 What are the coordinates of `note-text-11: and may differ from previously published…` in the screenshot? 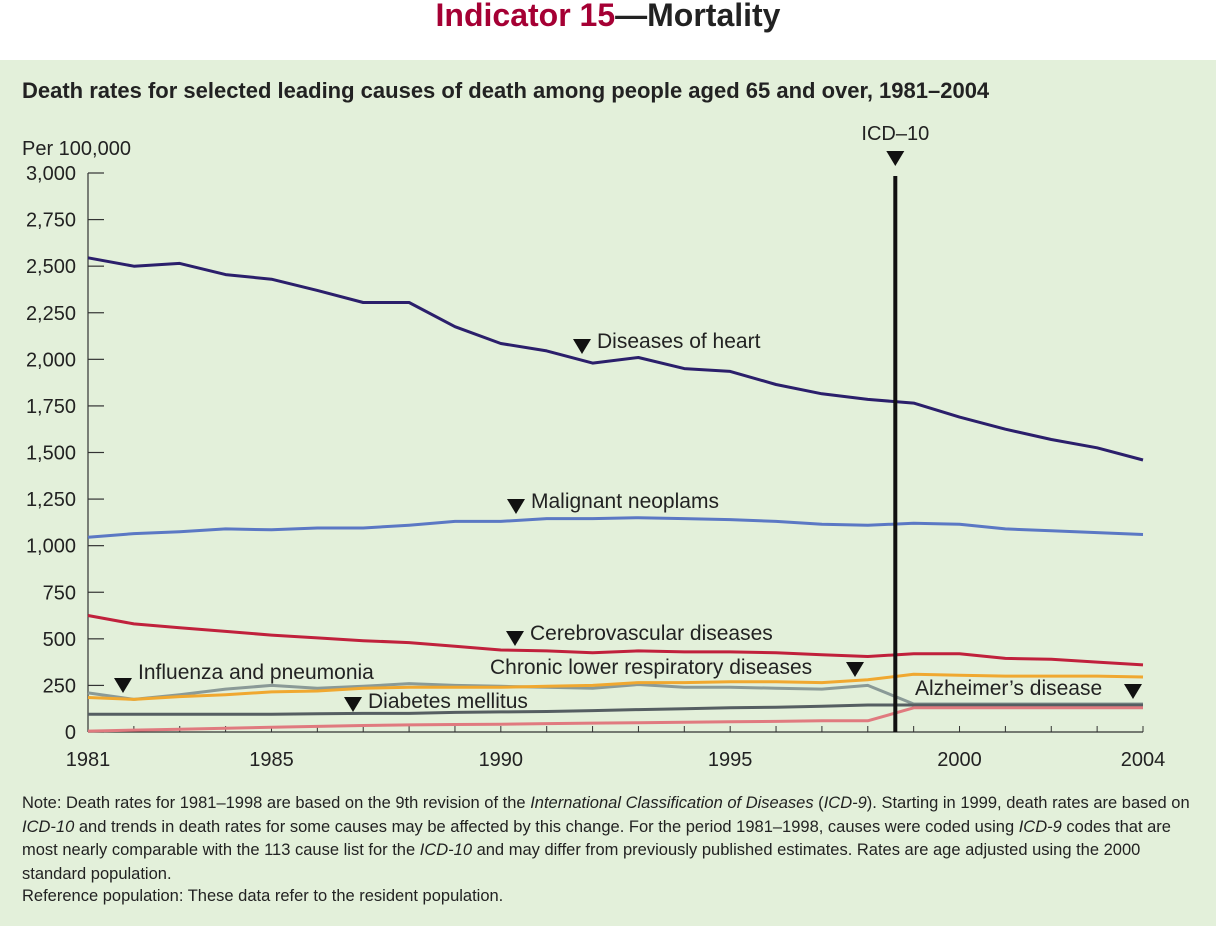 It's located at (581, 862).